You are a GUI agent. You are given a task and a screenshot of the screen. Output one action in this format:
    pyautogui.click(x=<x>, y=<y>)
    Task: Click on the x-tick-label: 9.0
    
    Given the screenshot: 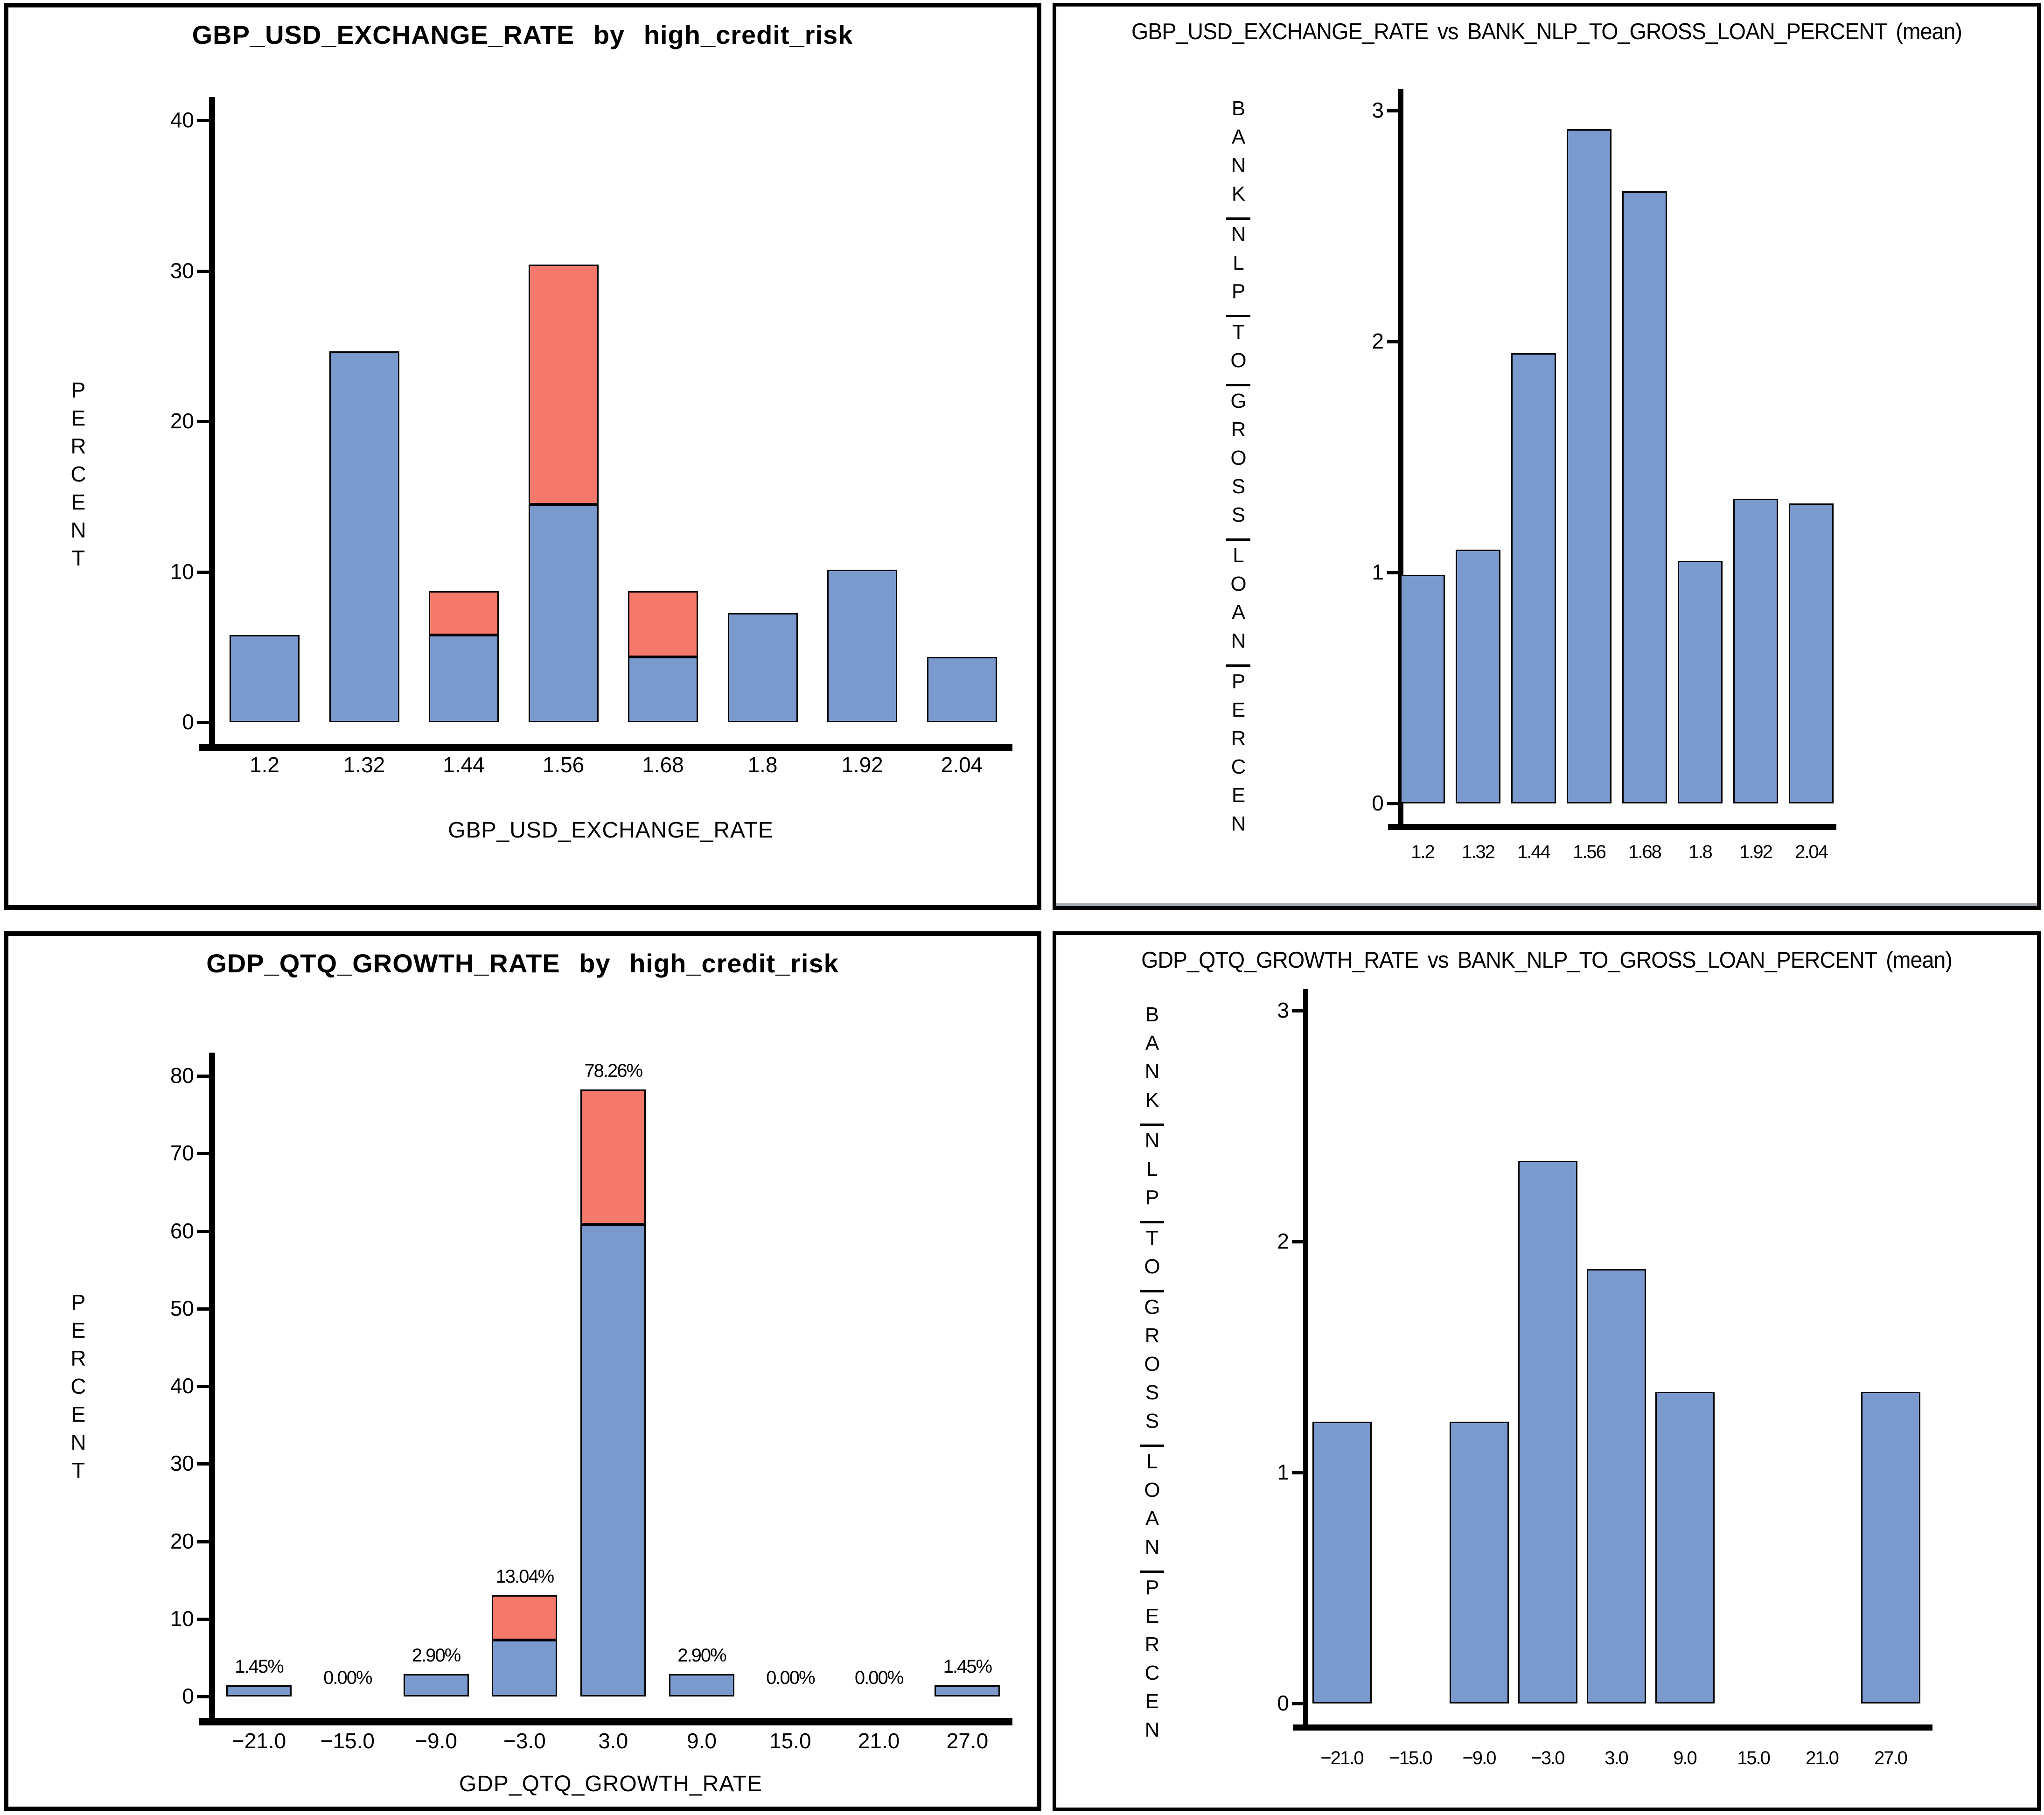 What is the action you would take?
    pyautogui.click(x=1685, y=1758)
    